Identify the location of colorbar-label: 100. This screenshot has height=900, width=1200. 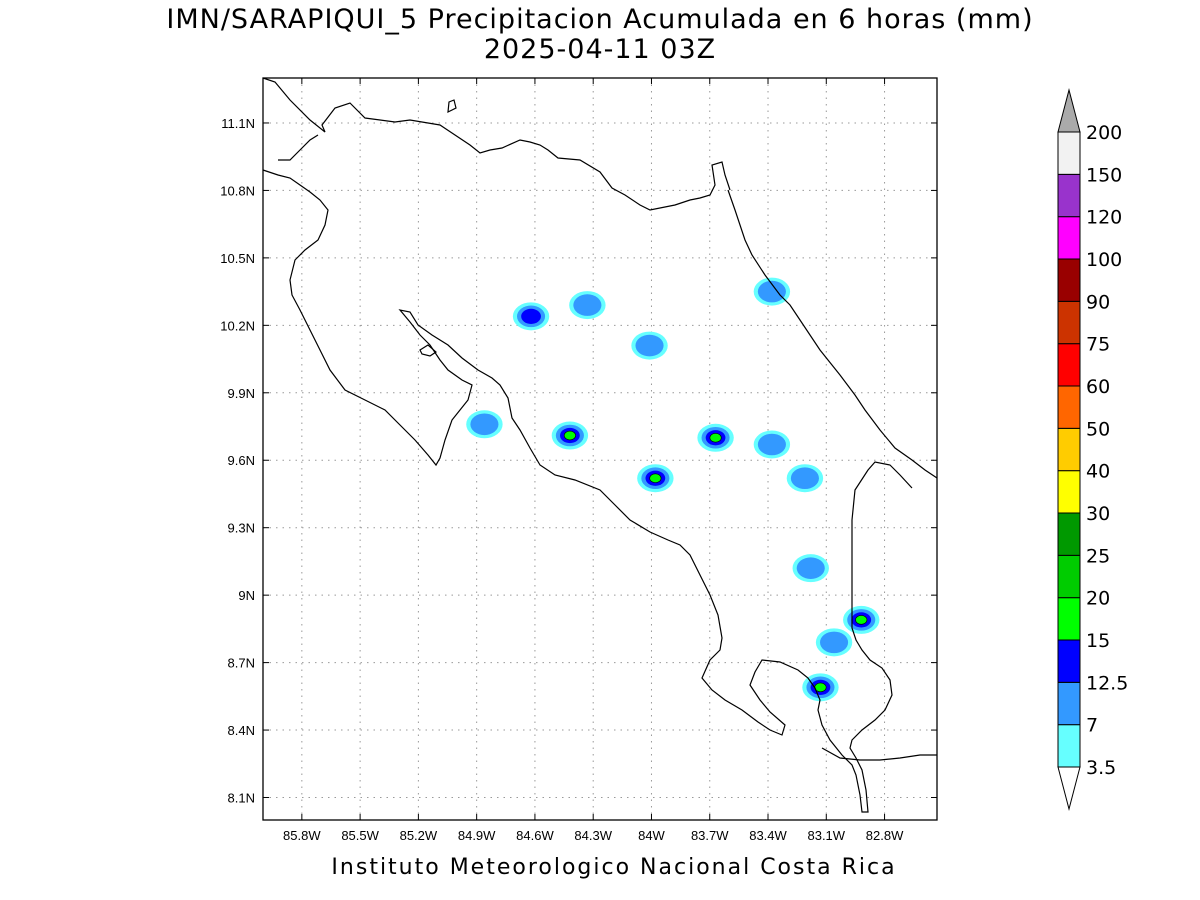
(1104, 260).